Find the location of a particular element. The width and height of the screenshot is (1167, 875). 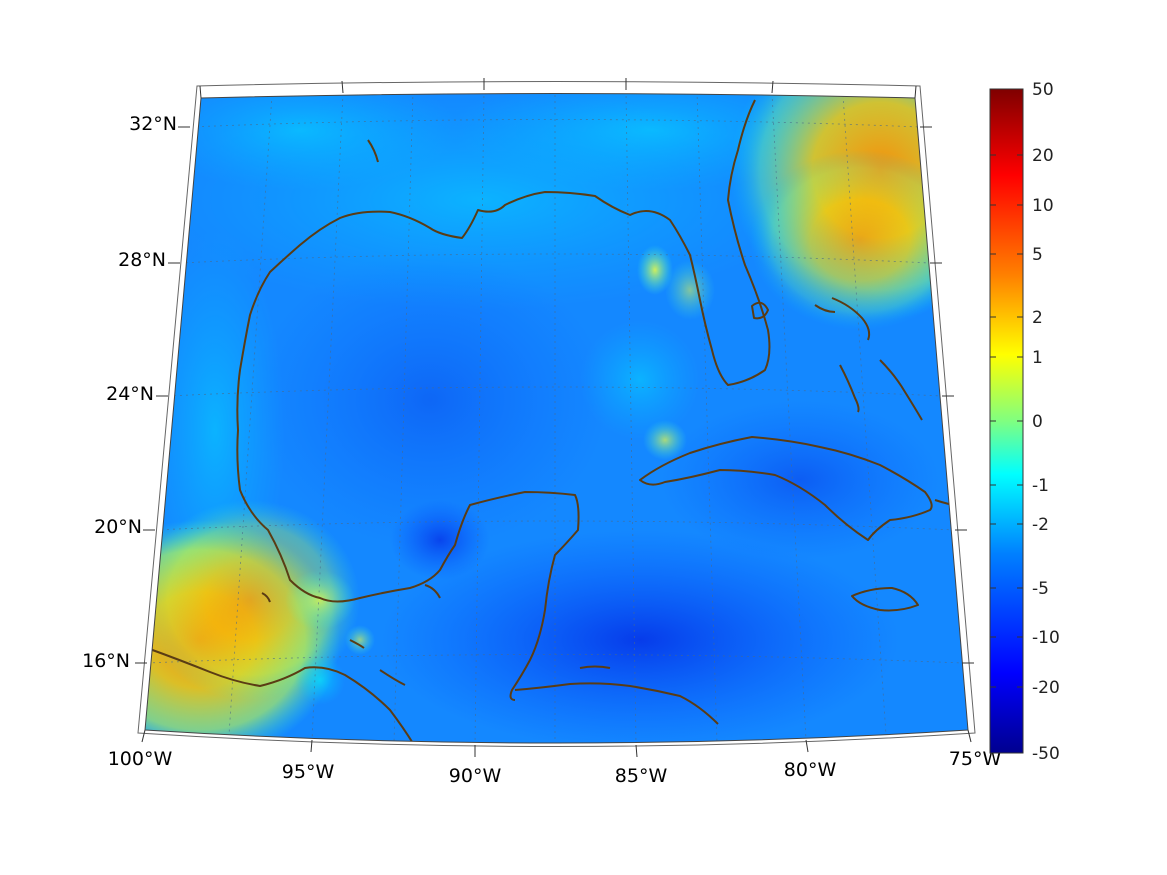

colorbar: 50 20 10 5 2 1 0 -1 -2 -5 -10 -20 -50 is located at coordinates (1024, 422).